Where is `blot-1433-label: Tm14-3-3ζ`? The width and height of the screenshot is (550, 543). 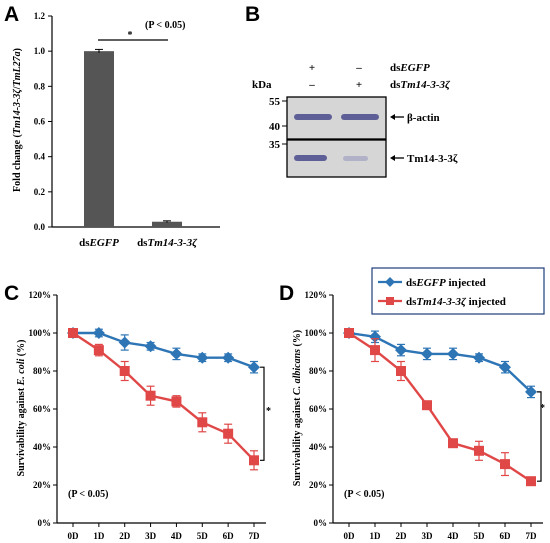 blot-1433-label: Tm14-3-3ζ is located at coordinates (432, 159).